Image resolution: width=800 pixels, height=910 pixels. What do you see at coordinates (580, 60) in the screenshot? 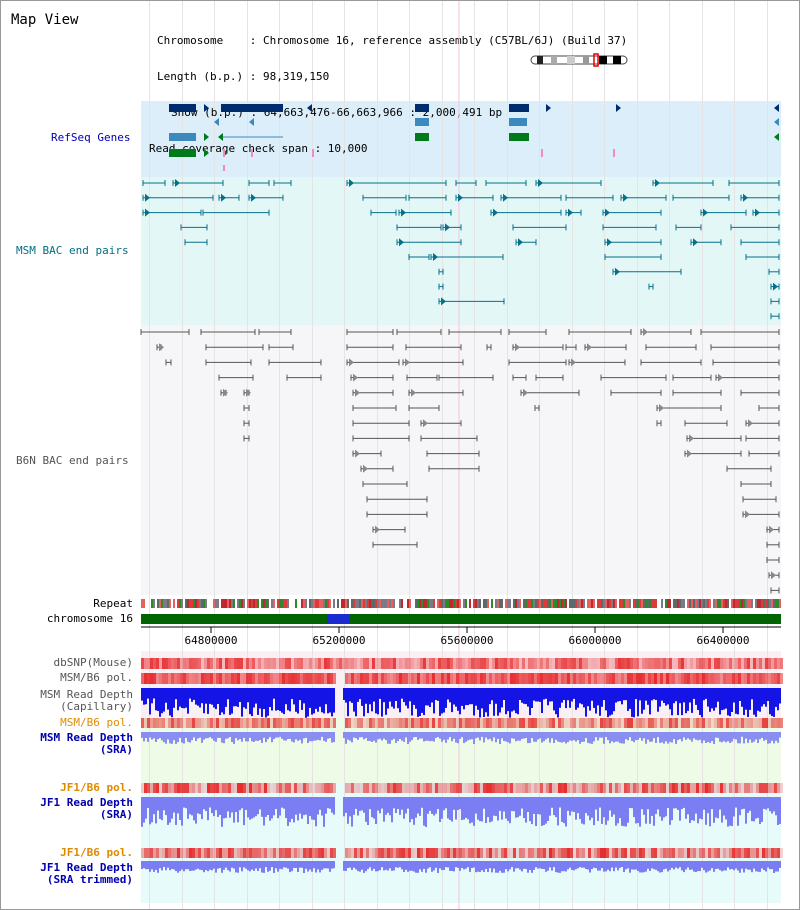
I see `chromosome-ideogram` at bounding box center [580, 60].